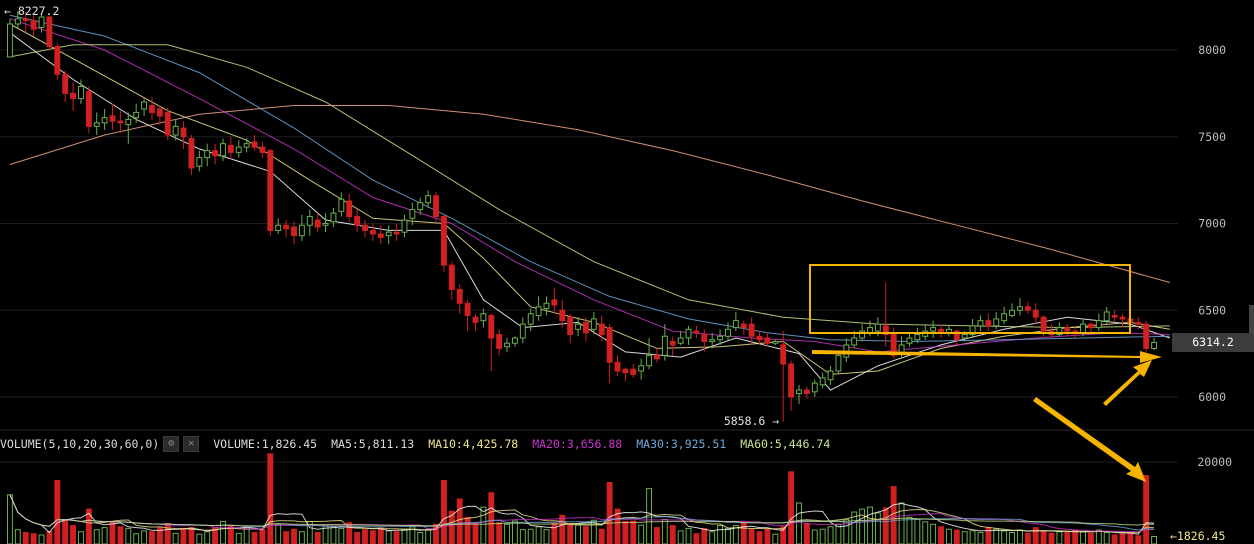  I want to click on volume-ma60: MA60:5,446.74, so click(785, 444).